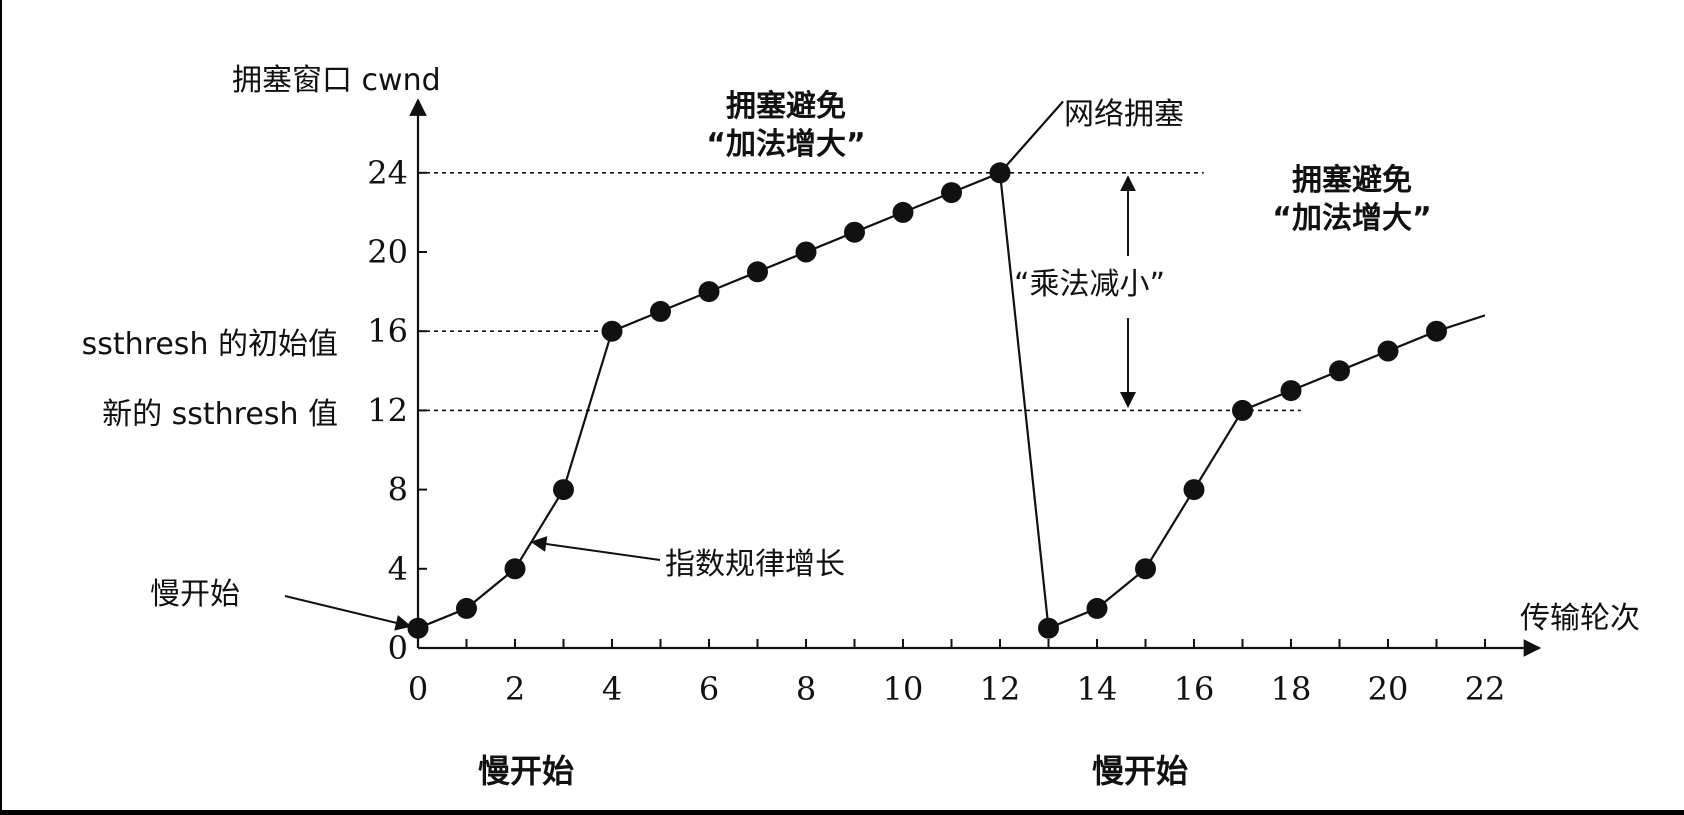 The height and width of the screenshot is (815, 1684). Describe the element at coordinates (515, 689) in the screenshot. I see `x-tick-label: 2` at that location.